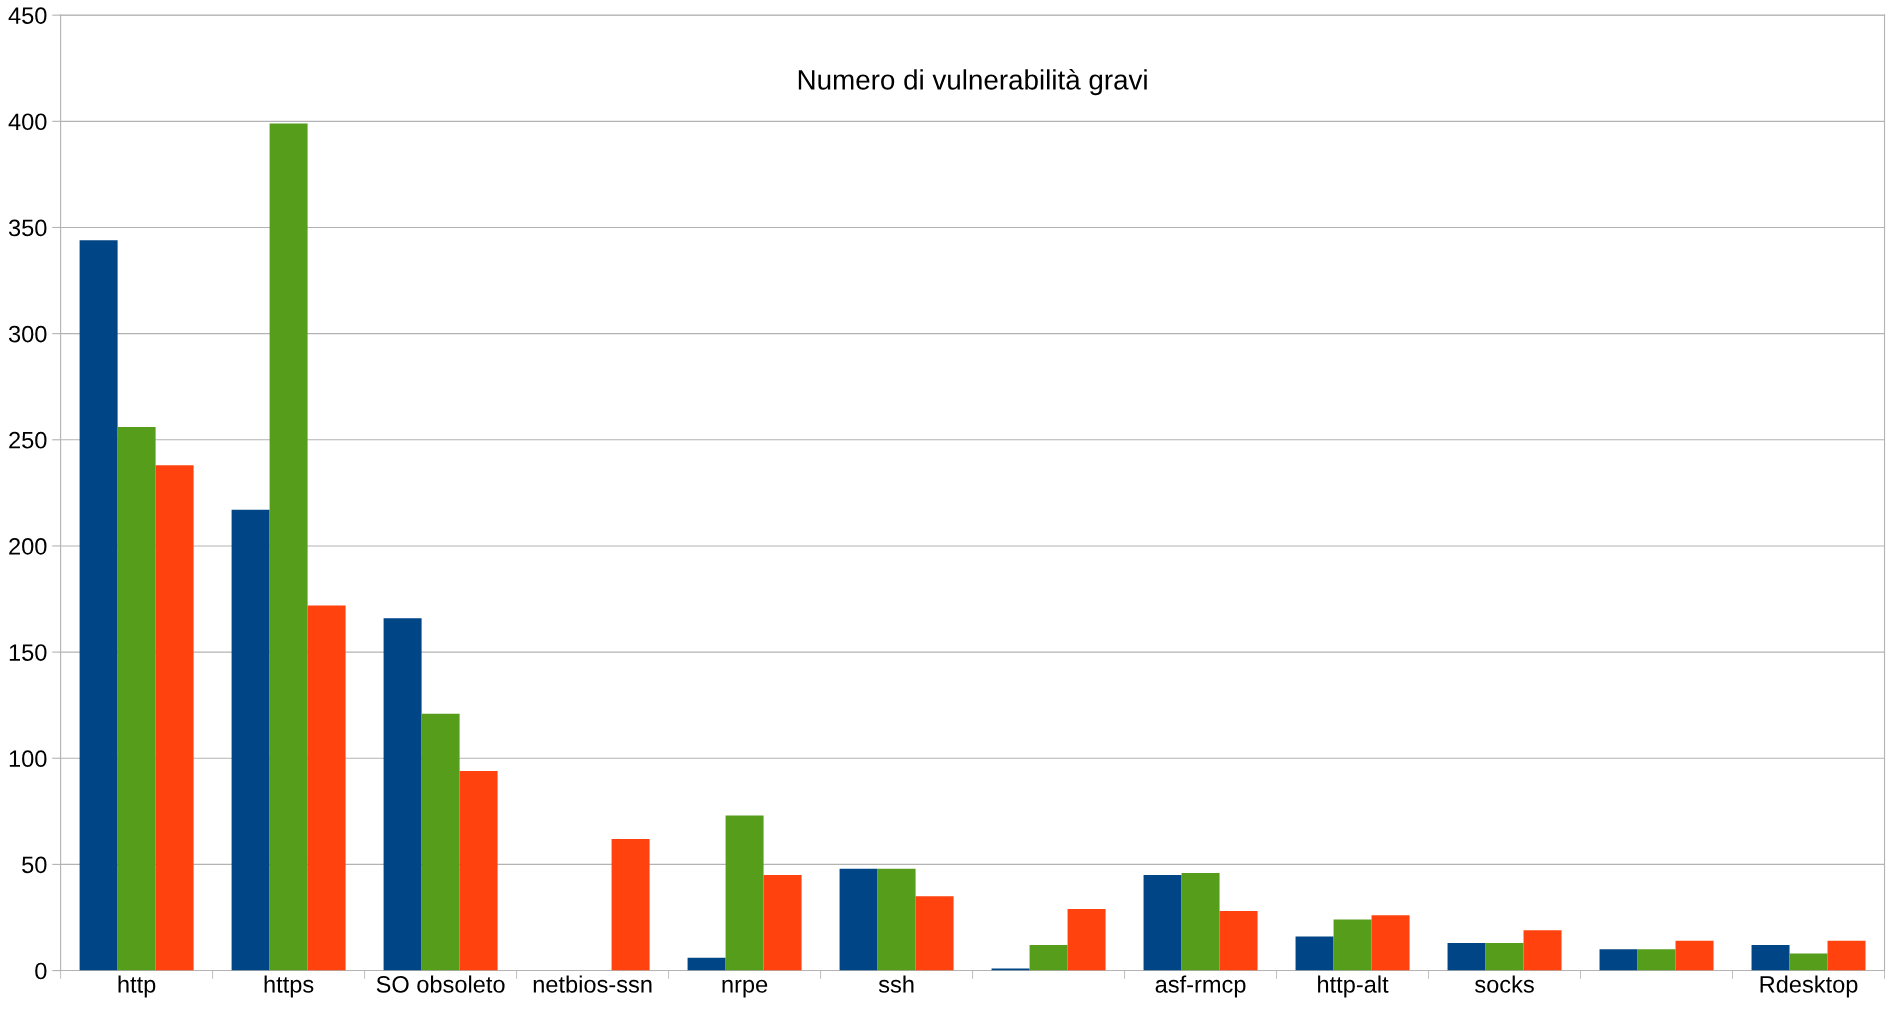  Describe the element at coordinates (28, 546) in the screenshot. I see `y-tick-label: 200` at that location.